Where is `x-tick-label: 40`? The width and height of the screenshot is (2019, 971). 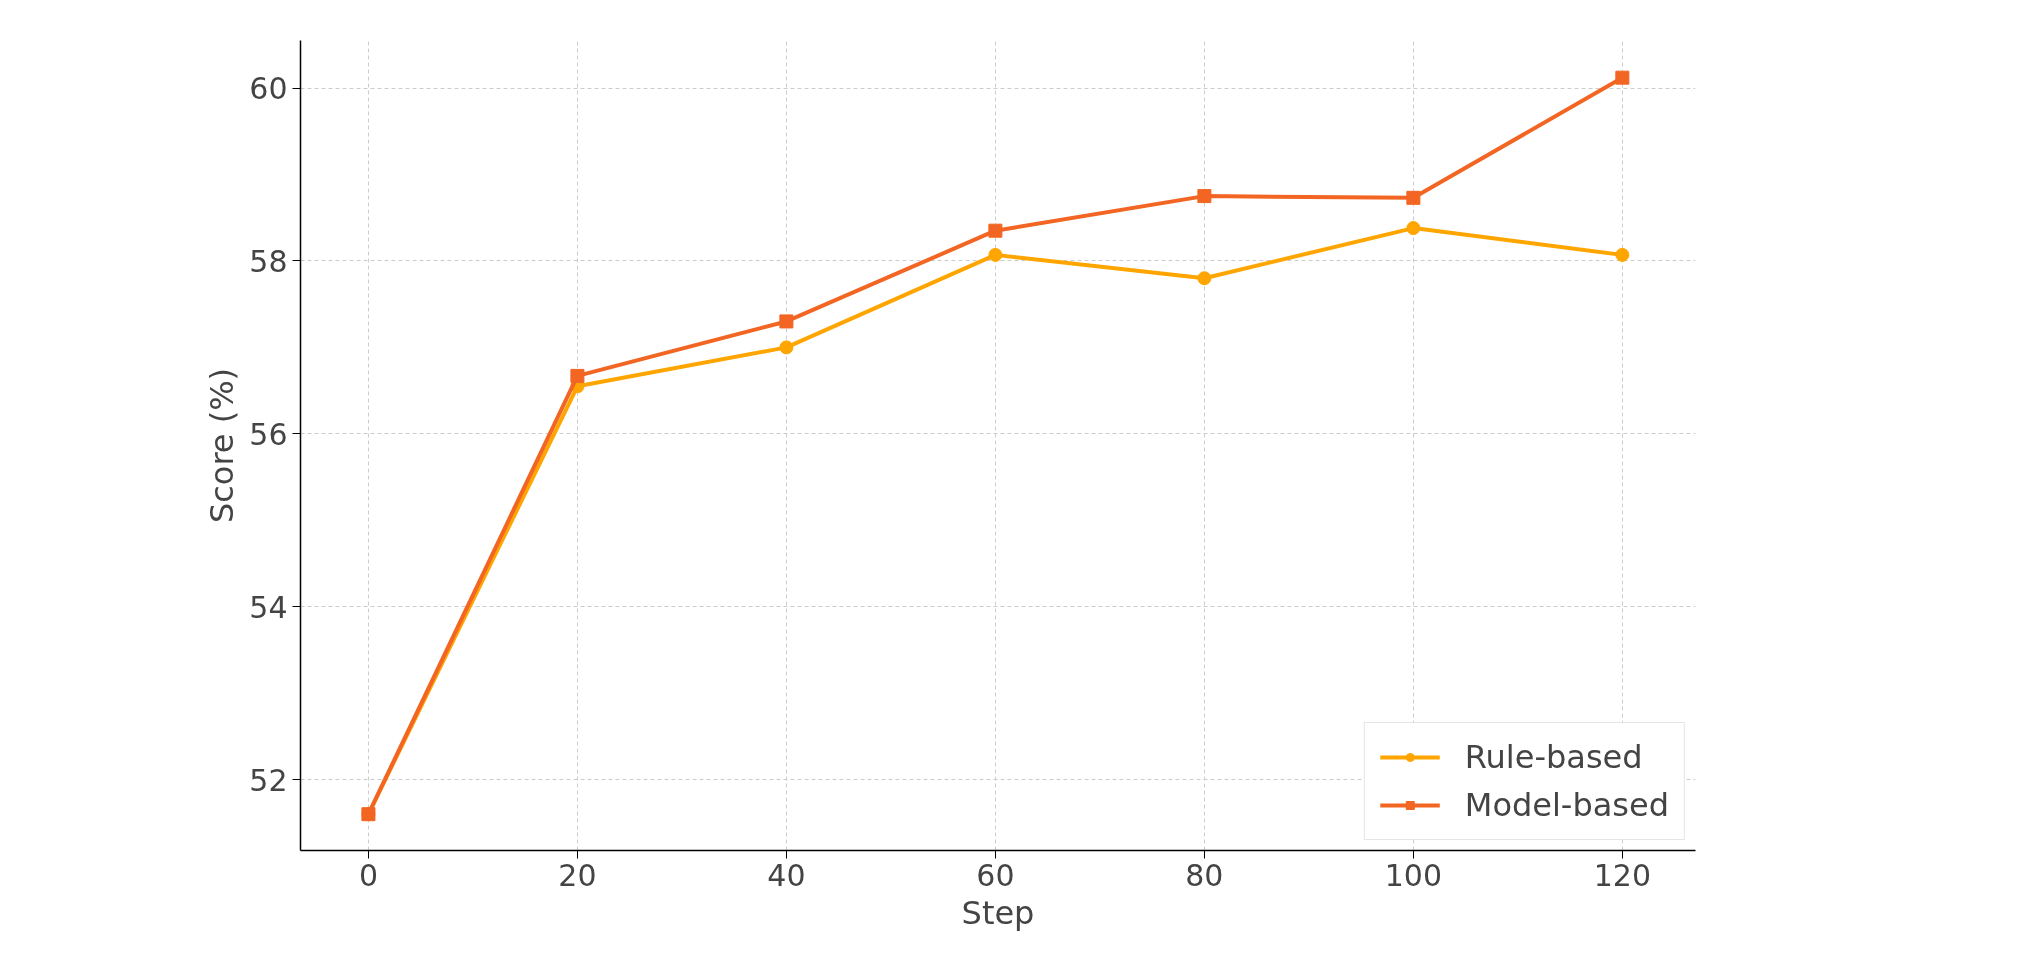 x-tick-label: 40 is located at coordinates (786, 875).